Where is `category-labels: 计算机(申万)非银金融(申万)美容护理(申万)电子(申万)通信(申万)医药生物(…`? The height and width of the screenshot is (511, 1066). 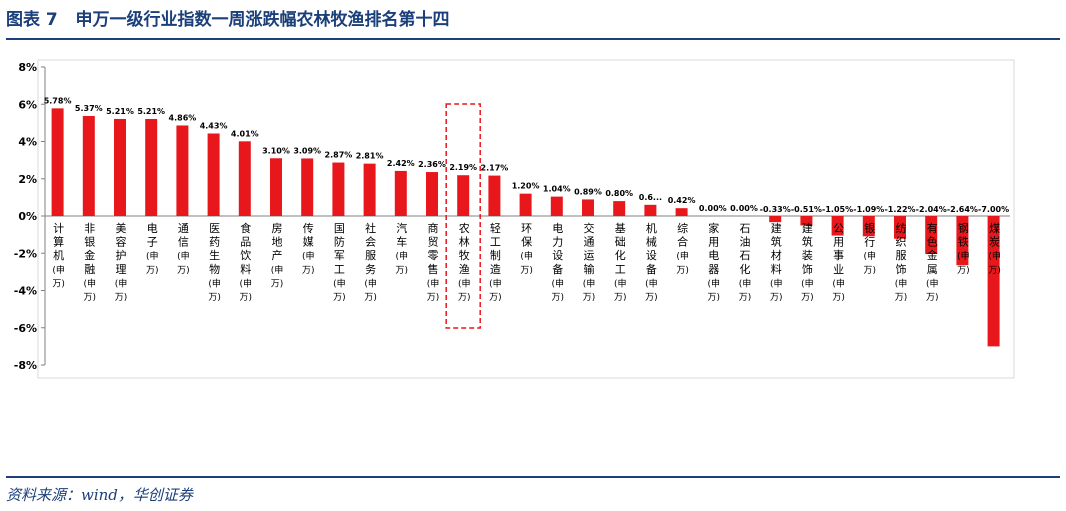 category-labels: 计算机(申万)非银金融(申万)美容护理(申万)电子(申万)通信(申万)医药生物(… is located at coordinates (526, 262).